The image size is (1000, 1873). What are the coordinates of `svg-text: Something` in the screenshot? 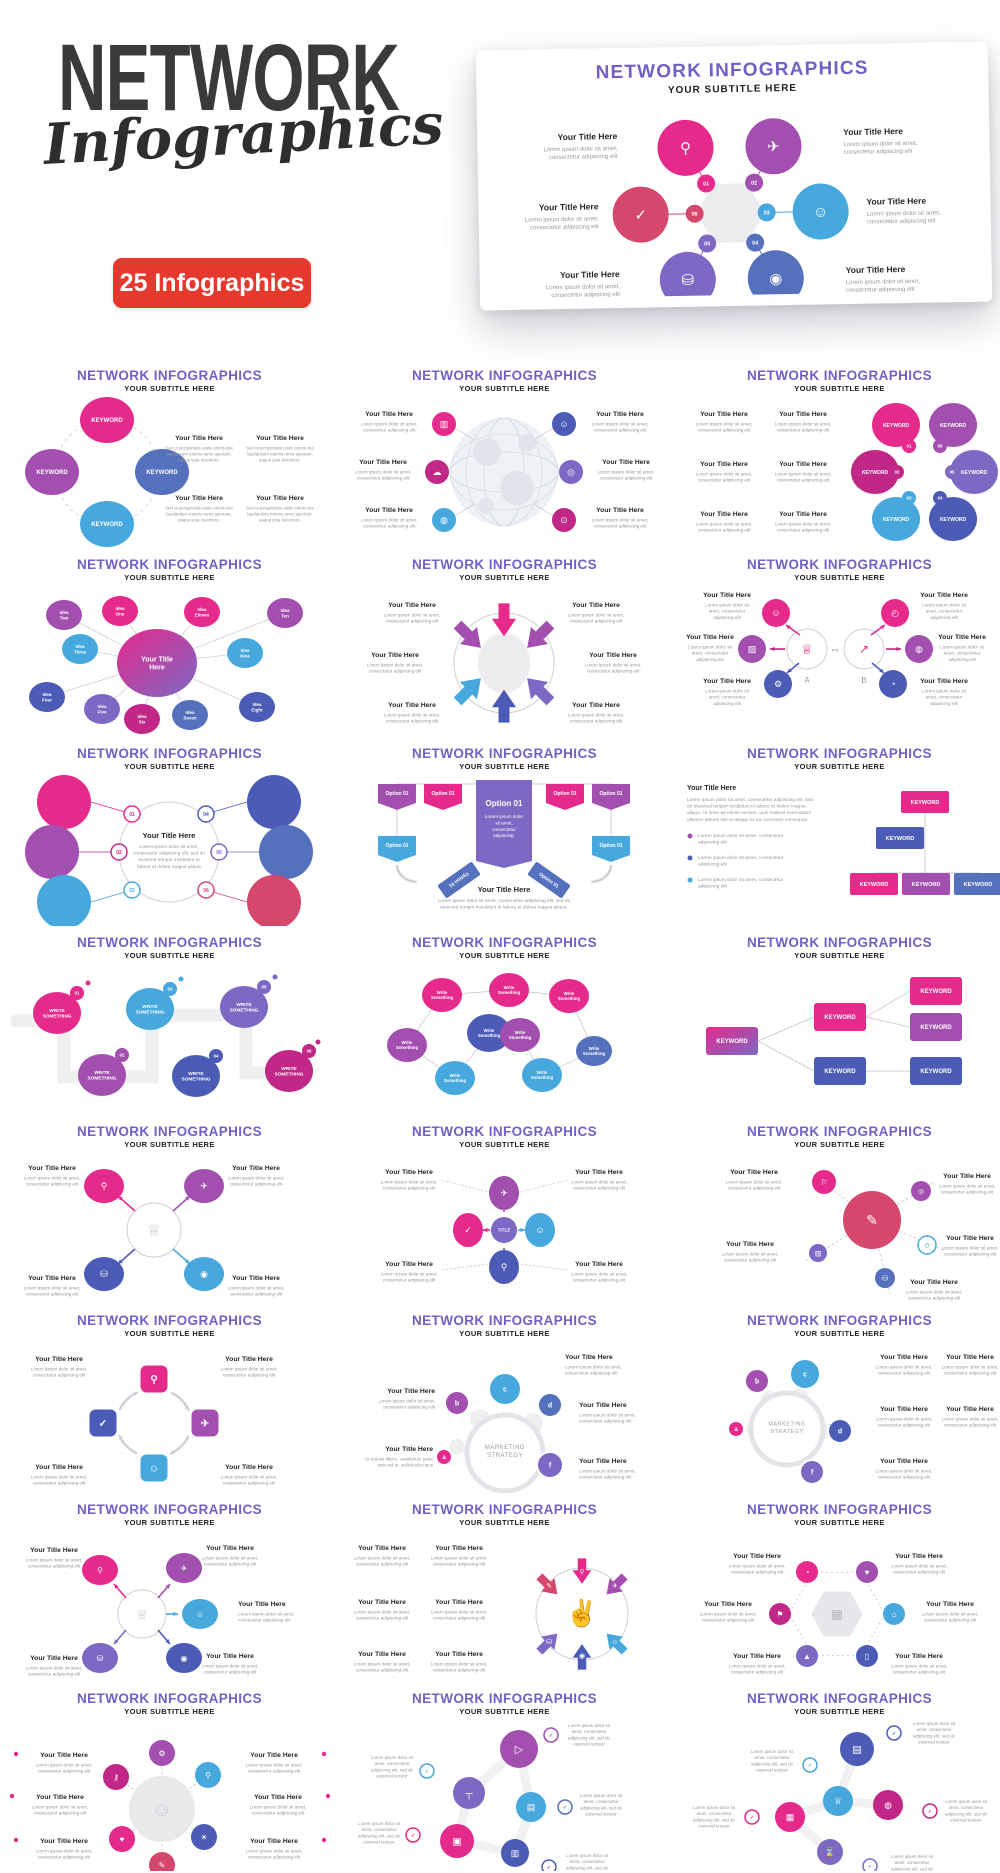 It's located at (407, 1047).